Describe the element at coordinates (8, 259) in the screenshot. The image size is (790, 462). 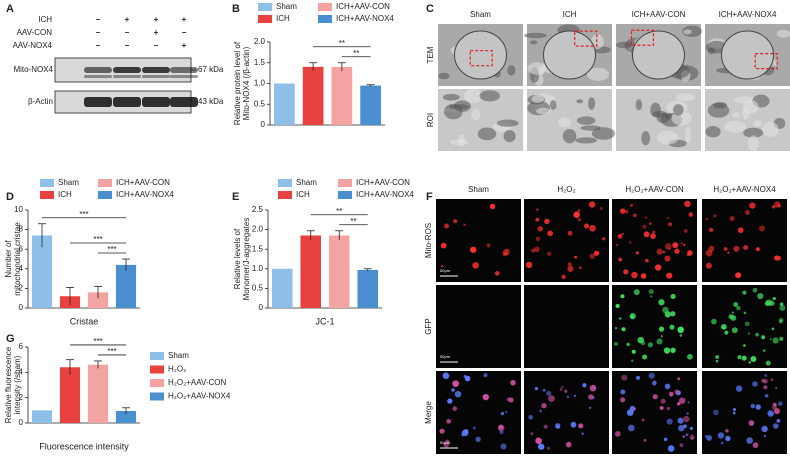
I see `y-axis-label: Number of` at that location.